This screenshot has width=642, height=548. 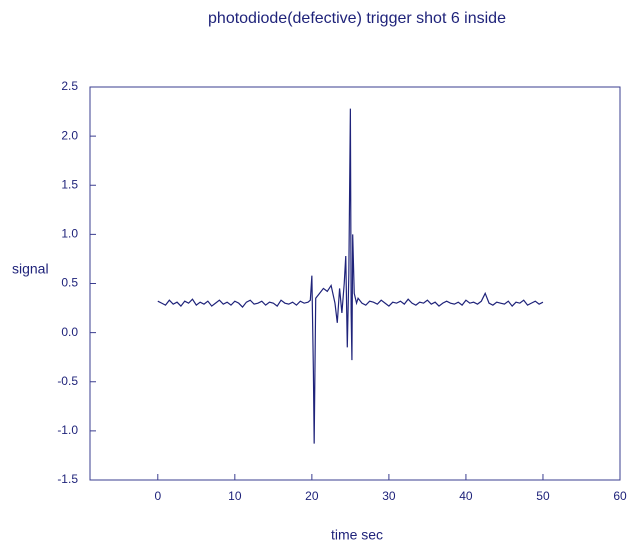 What do you see at coordinates (466, 496) in the screenshot?
I see `x-tick-label: 40` at bounding box center [466, 496].